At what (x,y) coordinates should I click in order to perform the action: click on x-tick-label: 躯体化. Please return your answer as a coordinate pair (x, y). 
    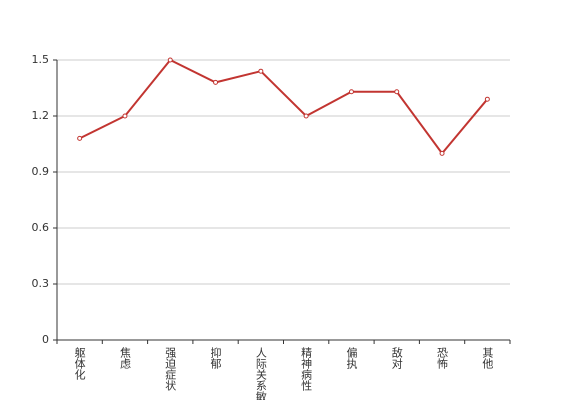
    Looking at the image, I should click on (79, 364).